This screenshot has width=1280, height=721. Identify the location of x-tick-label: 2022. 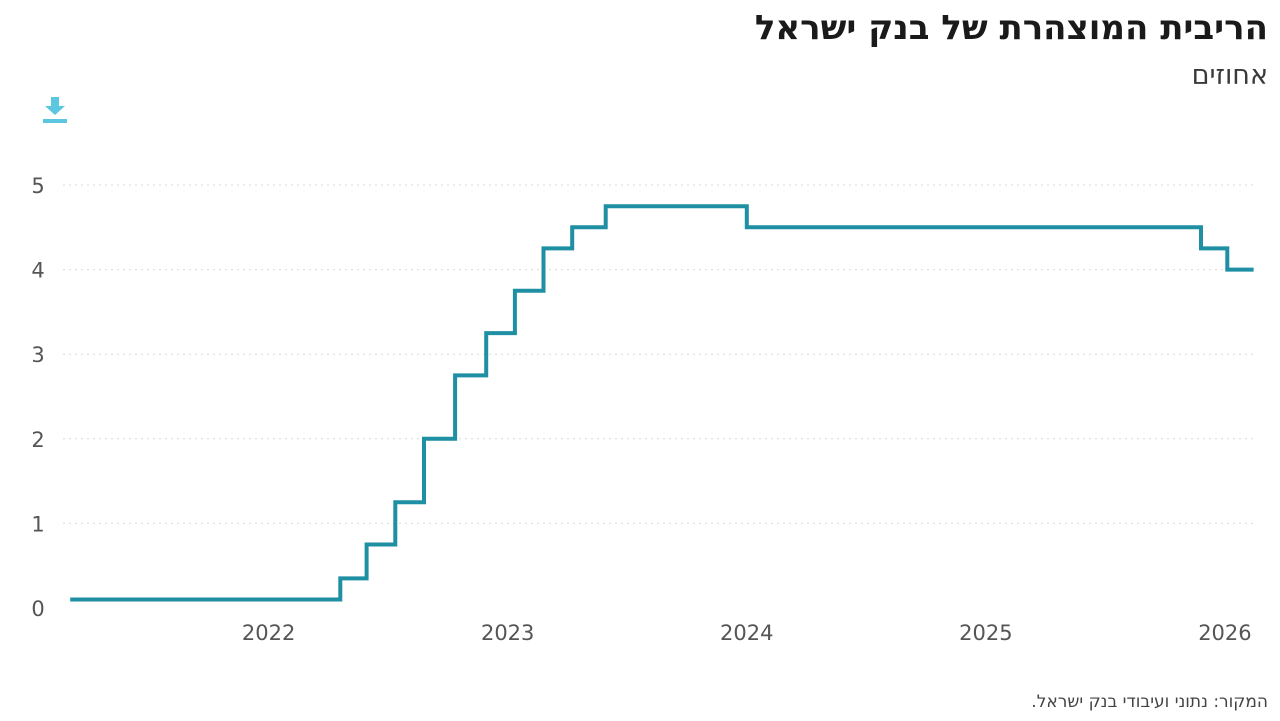
(268, 633).